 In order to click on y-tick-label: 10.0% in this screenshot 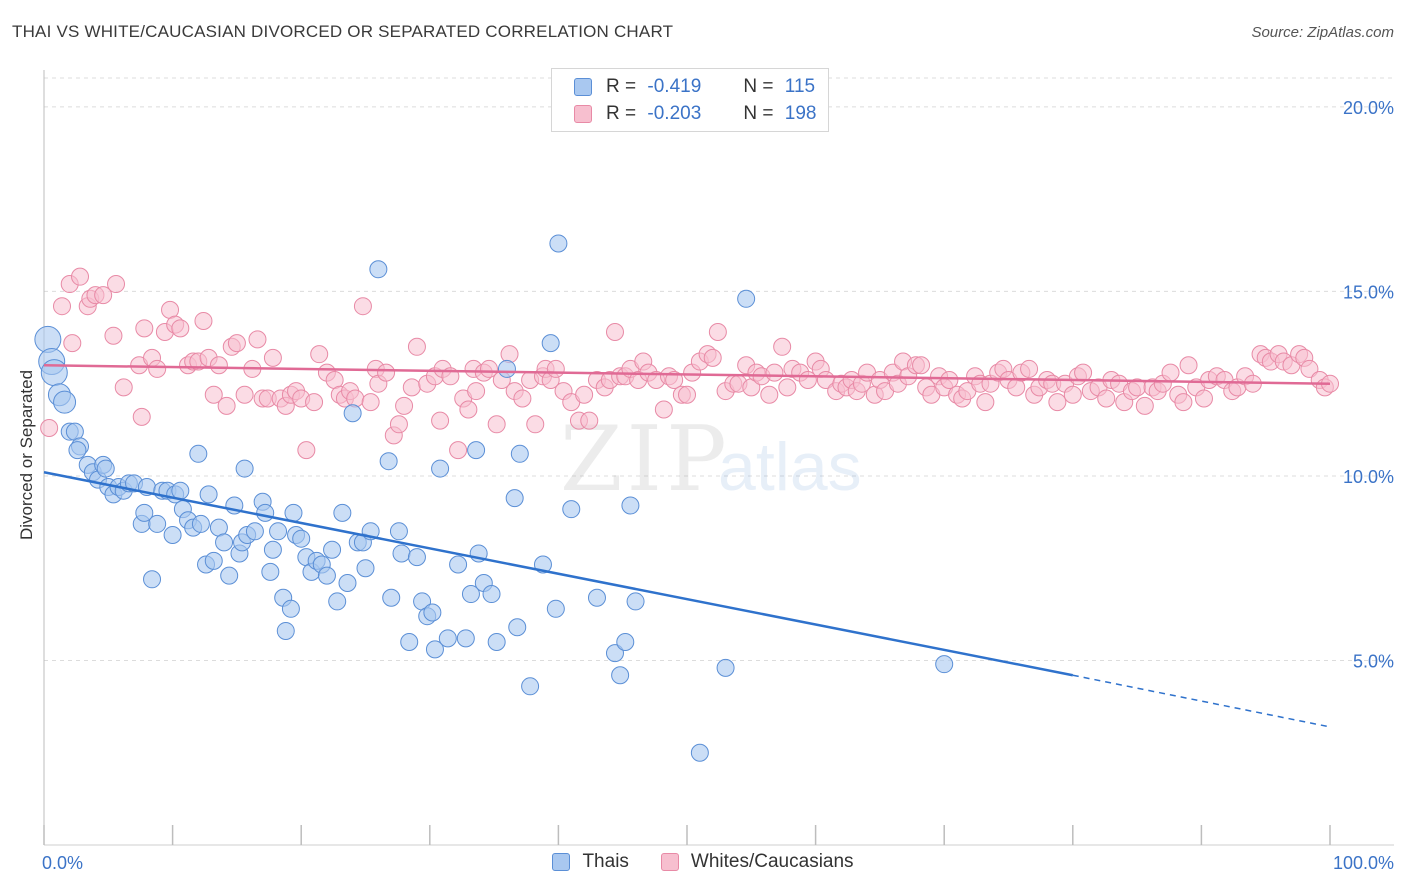, I will do `click(1368, 477)`.